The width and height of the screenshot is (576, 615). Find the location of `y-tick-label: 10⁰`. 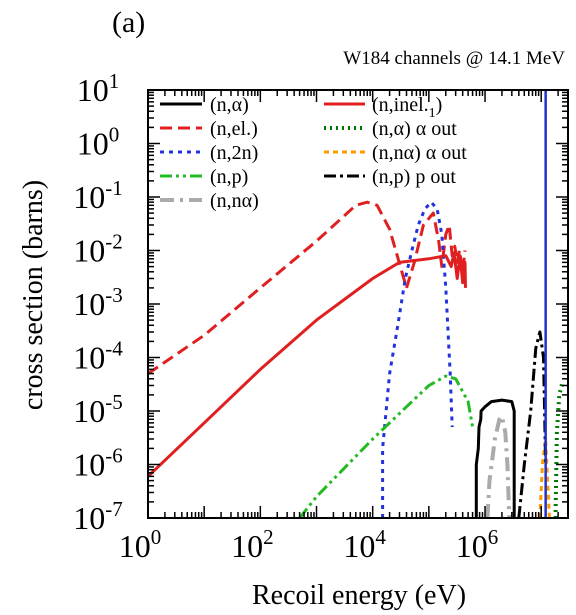

y-tick-label: 10⁰ is located at coordinates (98, 142).